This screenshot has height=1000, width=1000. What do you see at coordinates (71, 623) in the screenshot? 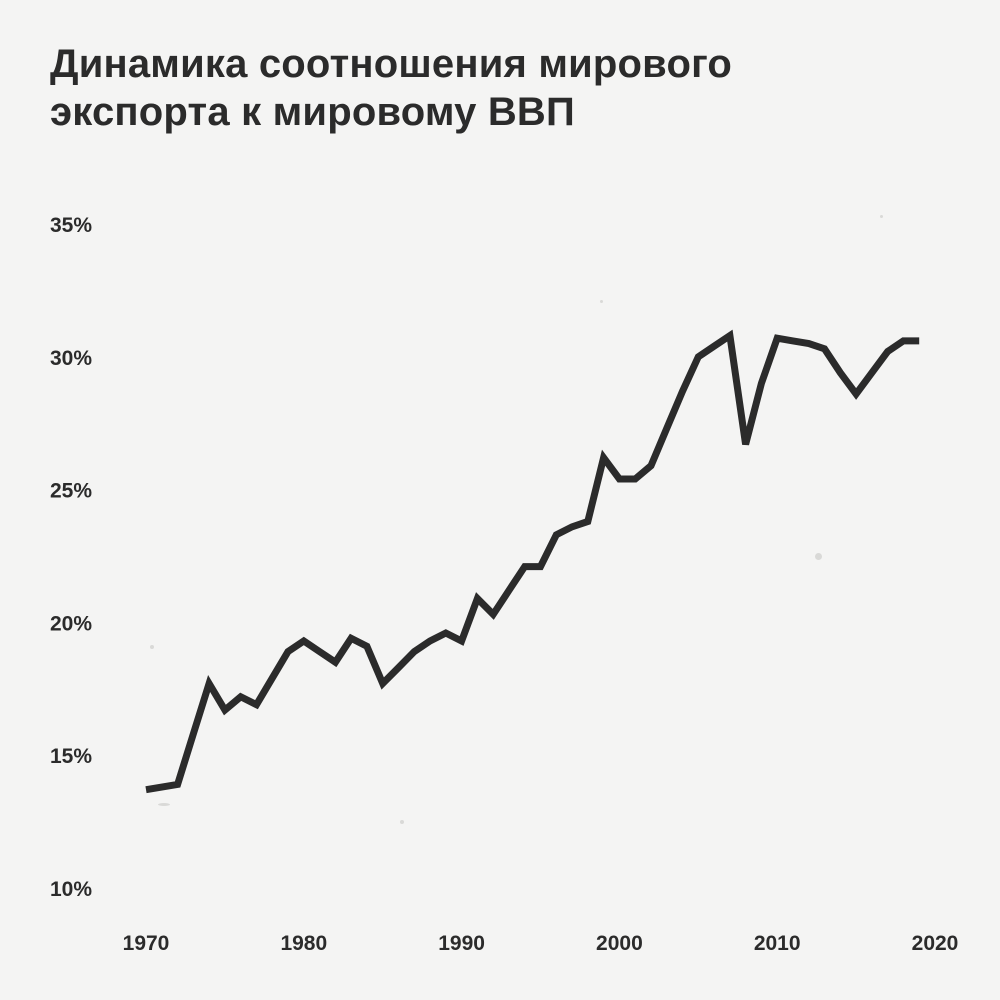
I see `y-tick-label: 20%` at bounding box center [71, 623].